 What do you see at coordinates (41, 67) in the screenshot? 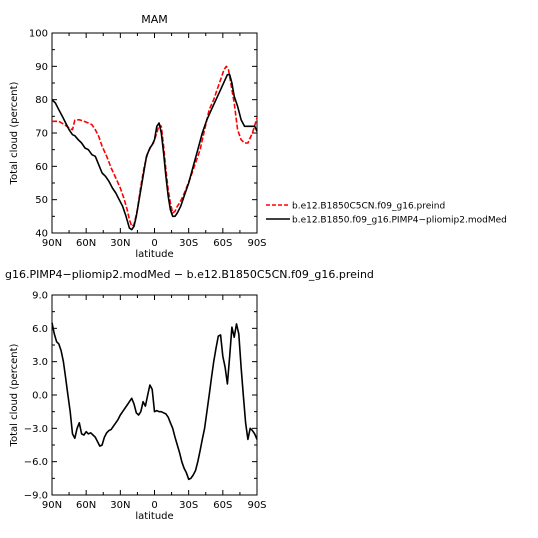
I see `y-tick-label: 90` at bounding box center [41, 67].